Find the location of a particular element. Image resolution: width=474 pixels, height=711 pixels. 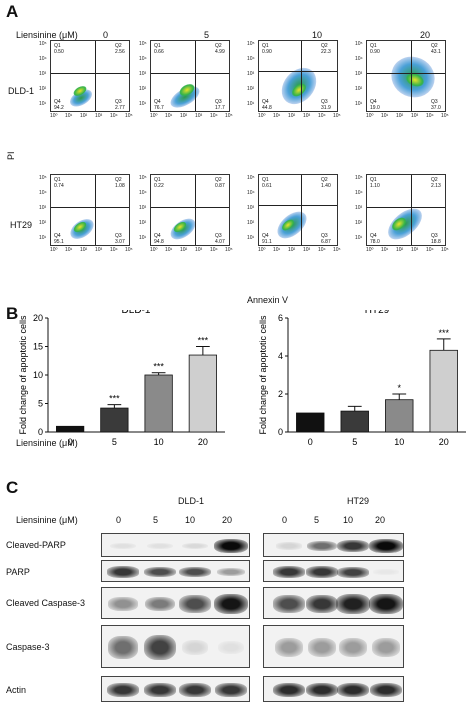

x-tick-label: 5 is located at coordinates (114, 442).